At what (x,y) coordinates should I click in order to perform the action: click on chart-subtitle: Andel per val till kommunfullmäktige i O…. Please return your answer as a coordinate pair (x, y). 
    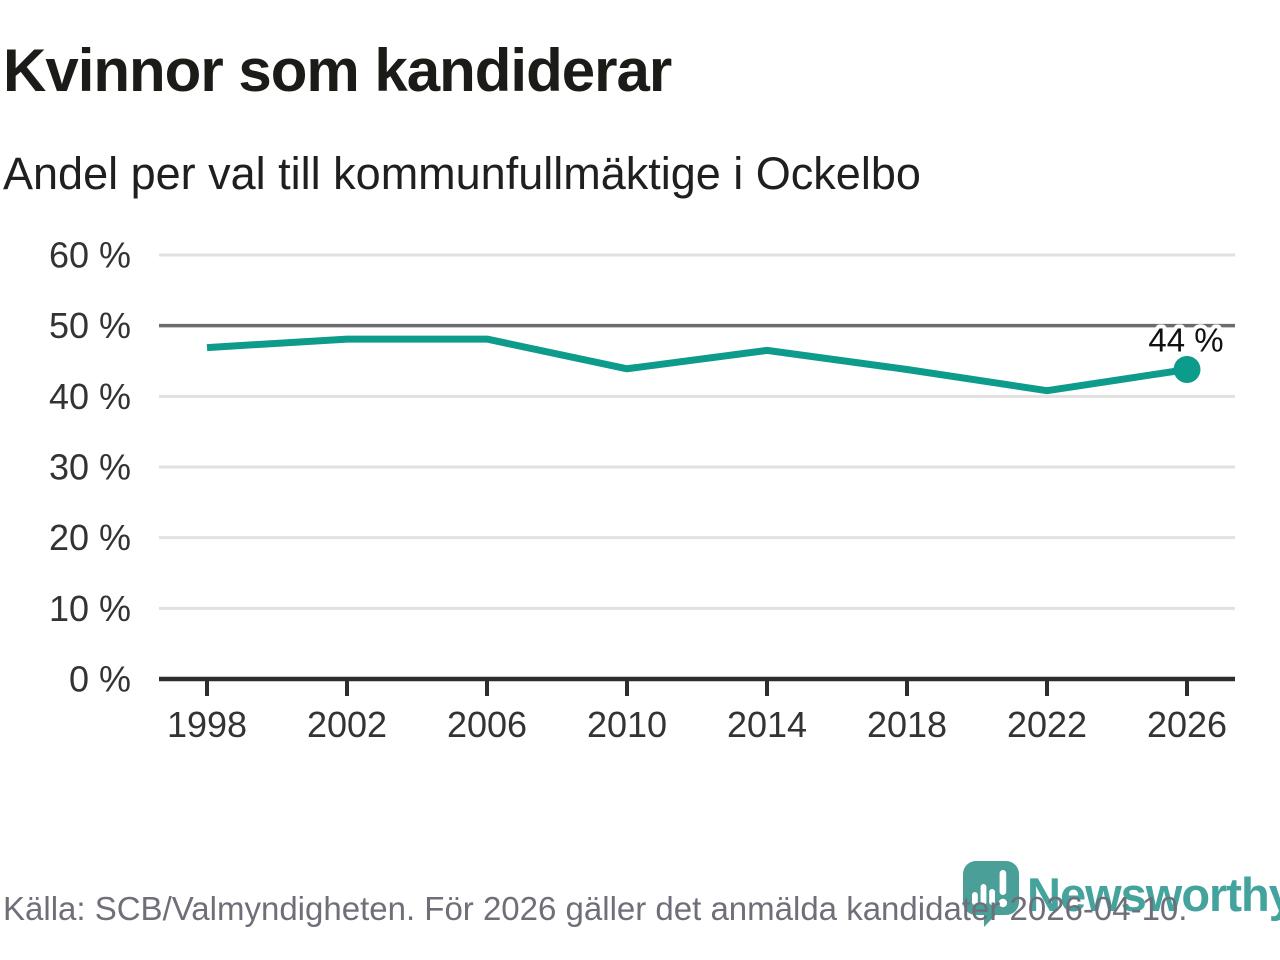
    Looking at the image, I should click on (462, 173).